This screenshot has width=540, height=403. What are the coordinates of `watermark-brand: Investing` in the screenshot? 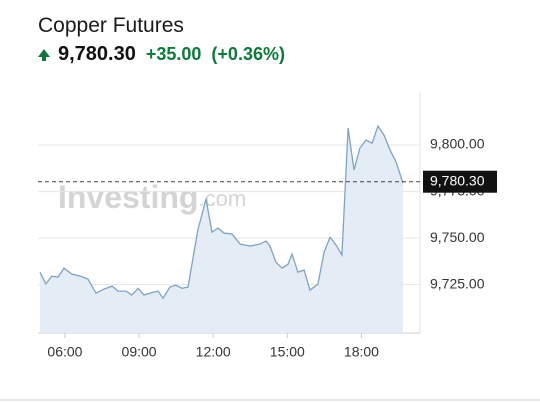 It's located at (128, 197).